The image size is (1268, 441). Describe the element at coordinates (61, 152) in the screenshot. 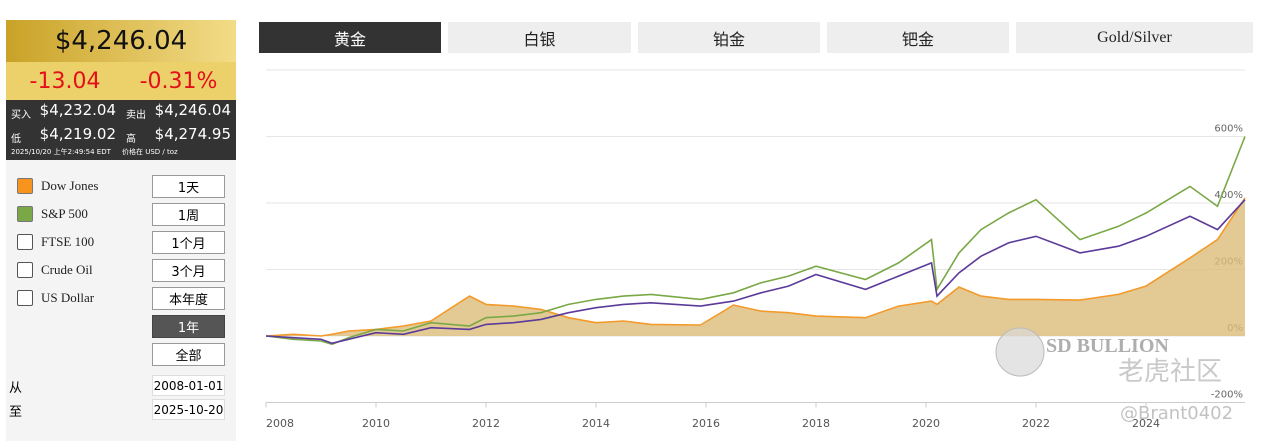

I see `timestamp: 2025/10/20 上午2:49:54 EDT` at that location.